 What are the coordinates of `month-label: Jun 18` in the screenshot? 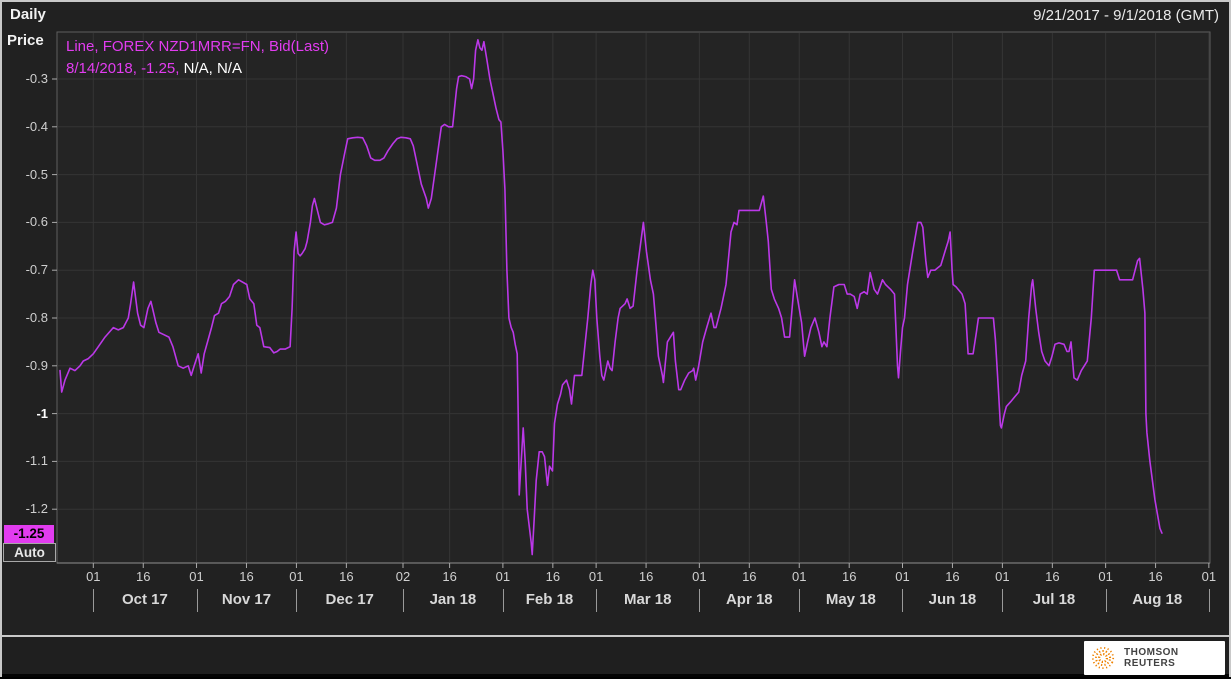 It's located at (952, 599).